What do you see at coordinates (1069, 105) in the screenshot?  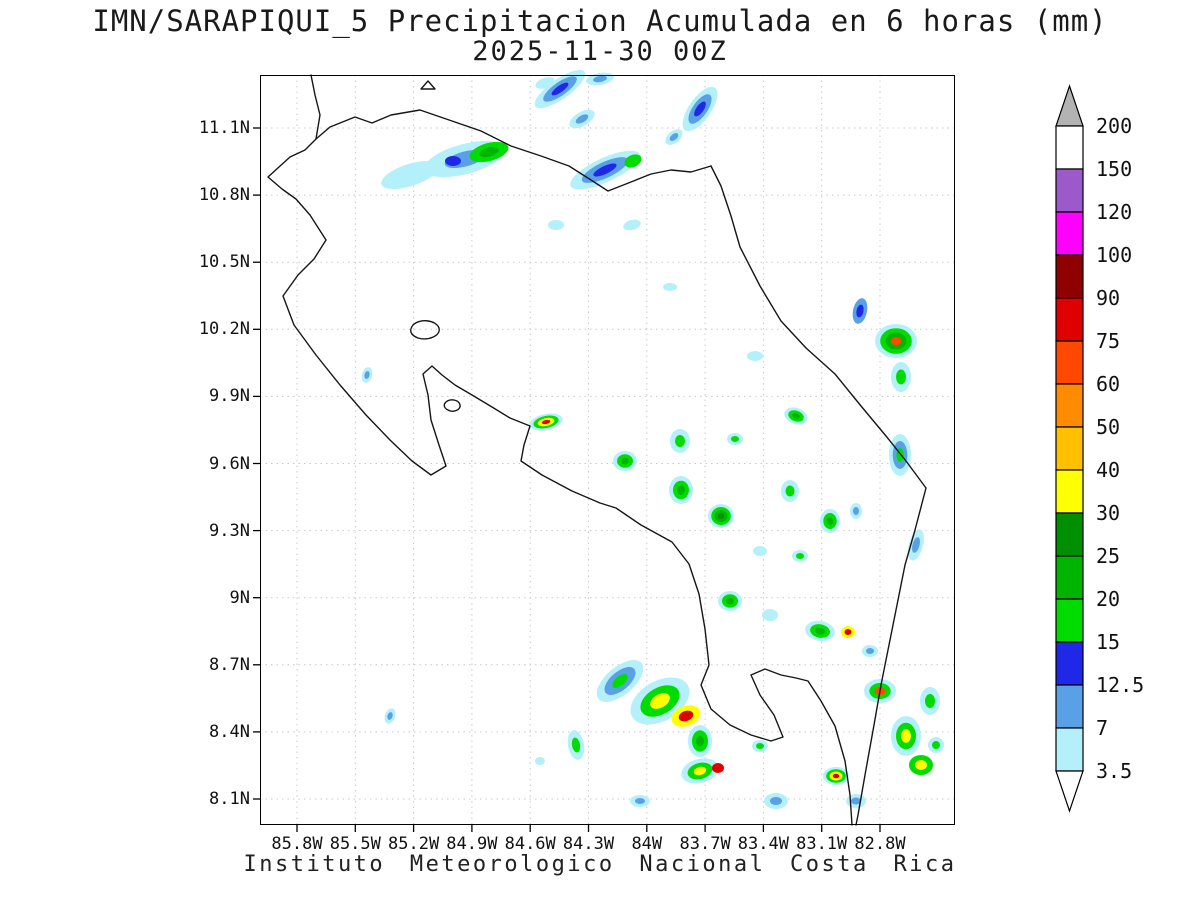 I see `colorbar-top-arrow` at bounding box center [1069, 105].